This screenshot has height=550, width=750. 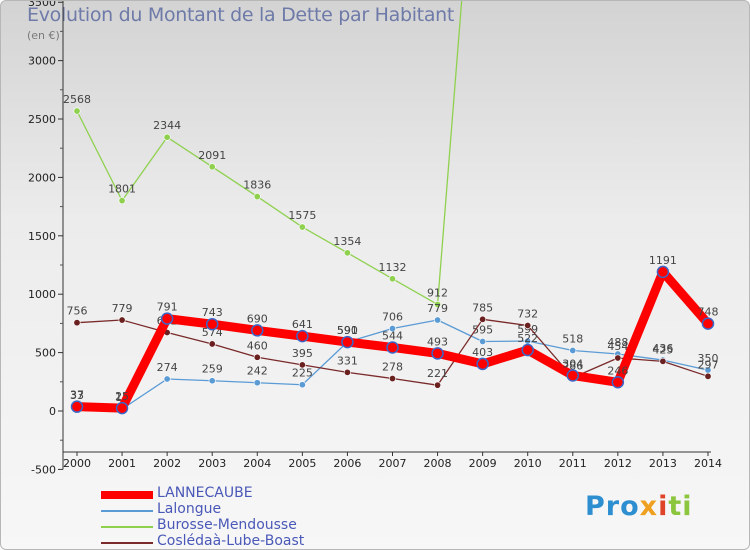 What do you see at coordinates (707, 358) in the screenshot?
I see `data-label-lalongue: 350` at bounding box center [707, 358].